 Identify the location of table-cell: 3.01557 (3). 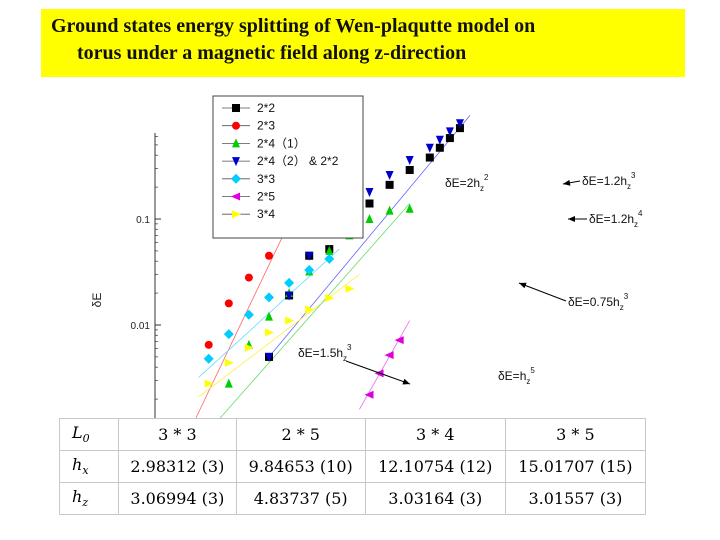
(575, 498).